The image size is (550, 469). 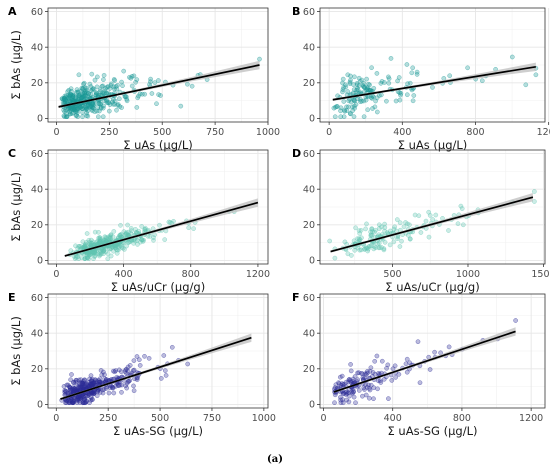 What do you see at coordinates (435, 87) in the screenshot?
I see `points-group` at bounding box center [435, 87].